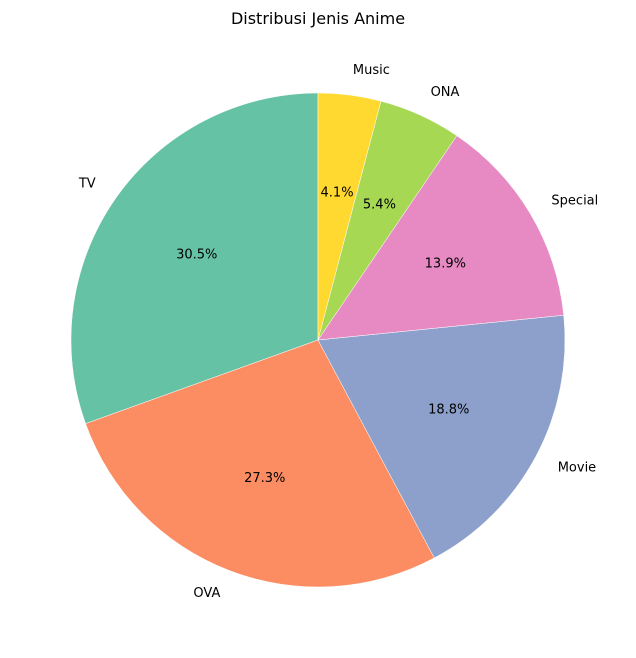  Describe the element at coordinates (196, 254) in the screenshot. I see `slice-percent-tv: 30.5%` at that location.